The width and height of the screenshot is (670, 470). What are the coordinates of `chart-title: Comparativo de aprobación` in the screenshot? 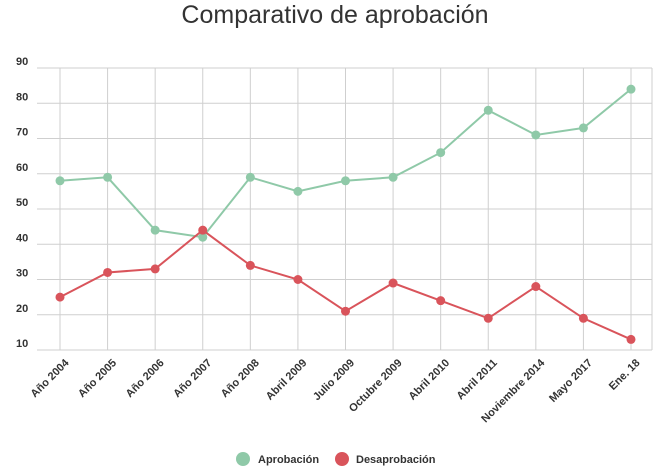 It's located at (335, 15).